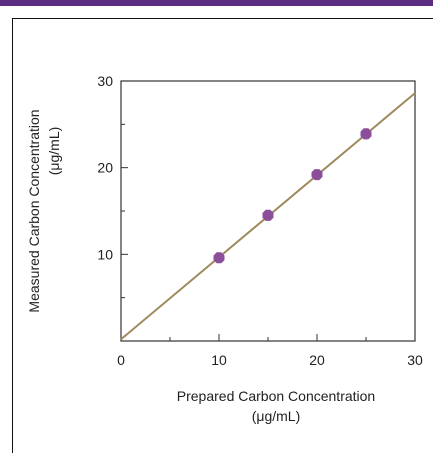 This screenshot has height=453, width=433. What do you see at coordinates (54, 151) in the screenshot?
I see `y-axis-unit: (μg/mL)` at bounding box center [54, 151].